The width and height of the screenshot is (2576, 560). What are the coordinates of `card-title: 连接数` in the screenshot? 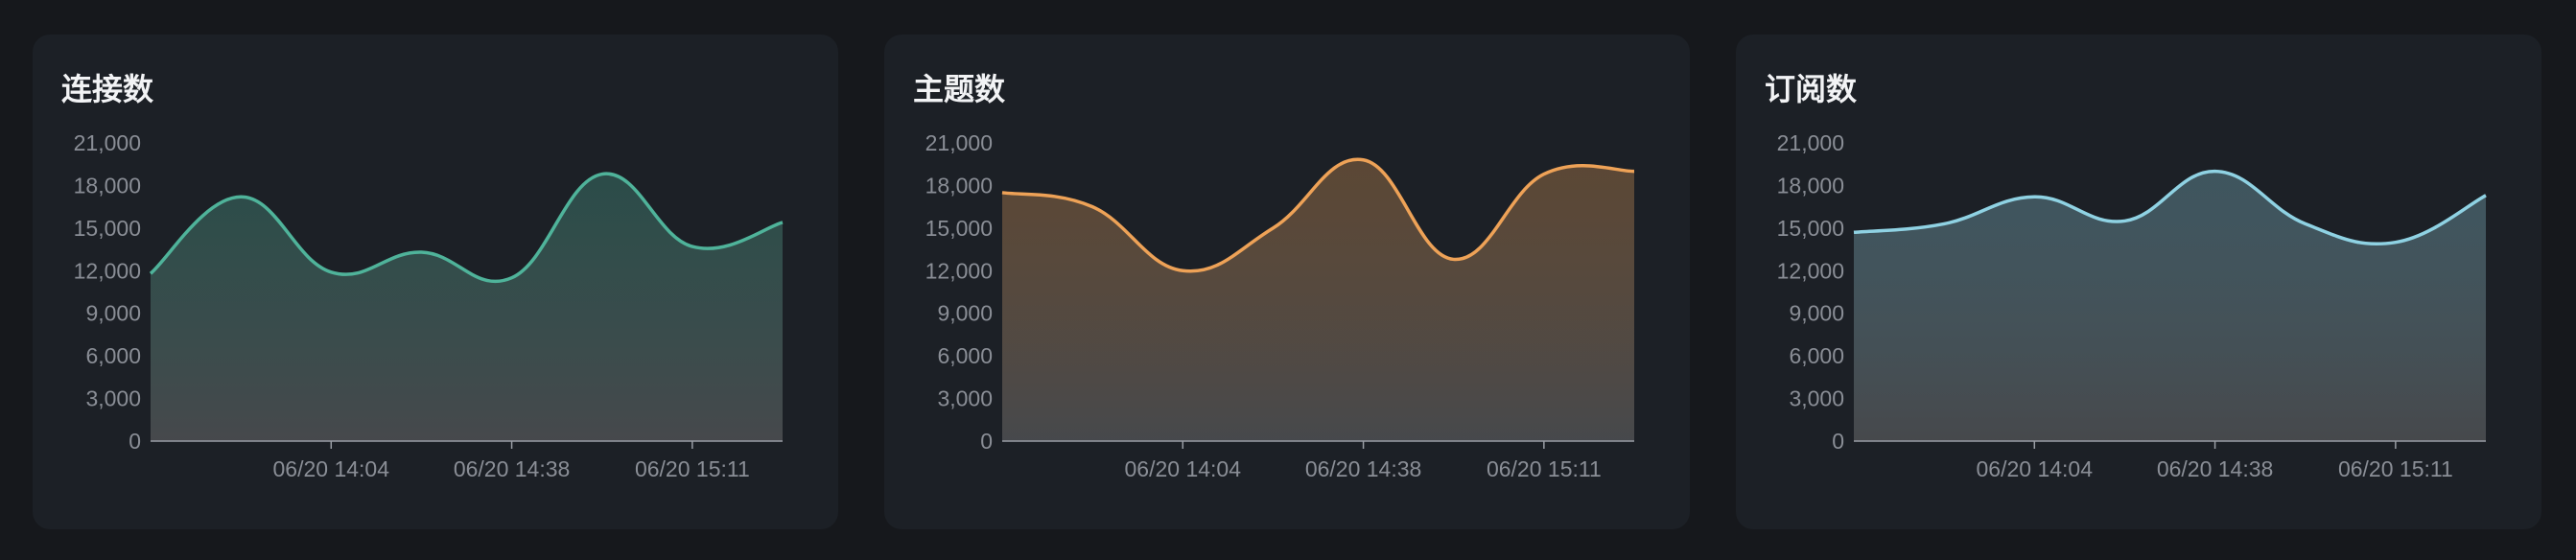 It's located at (107, 89).